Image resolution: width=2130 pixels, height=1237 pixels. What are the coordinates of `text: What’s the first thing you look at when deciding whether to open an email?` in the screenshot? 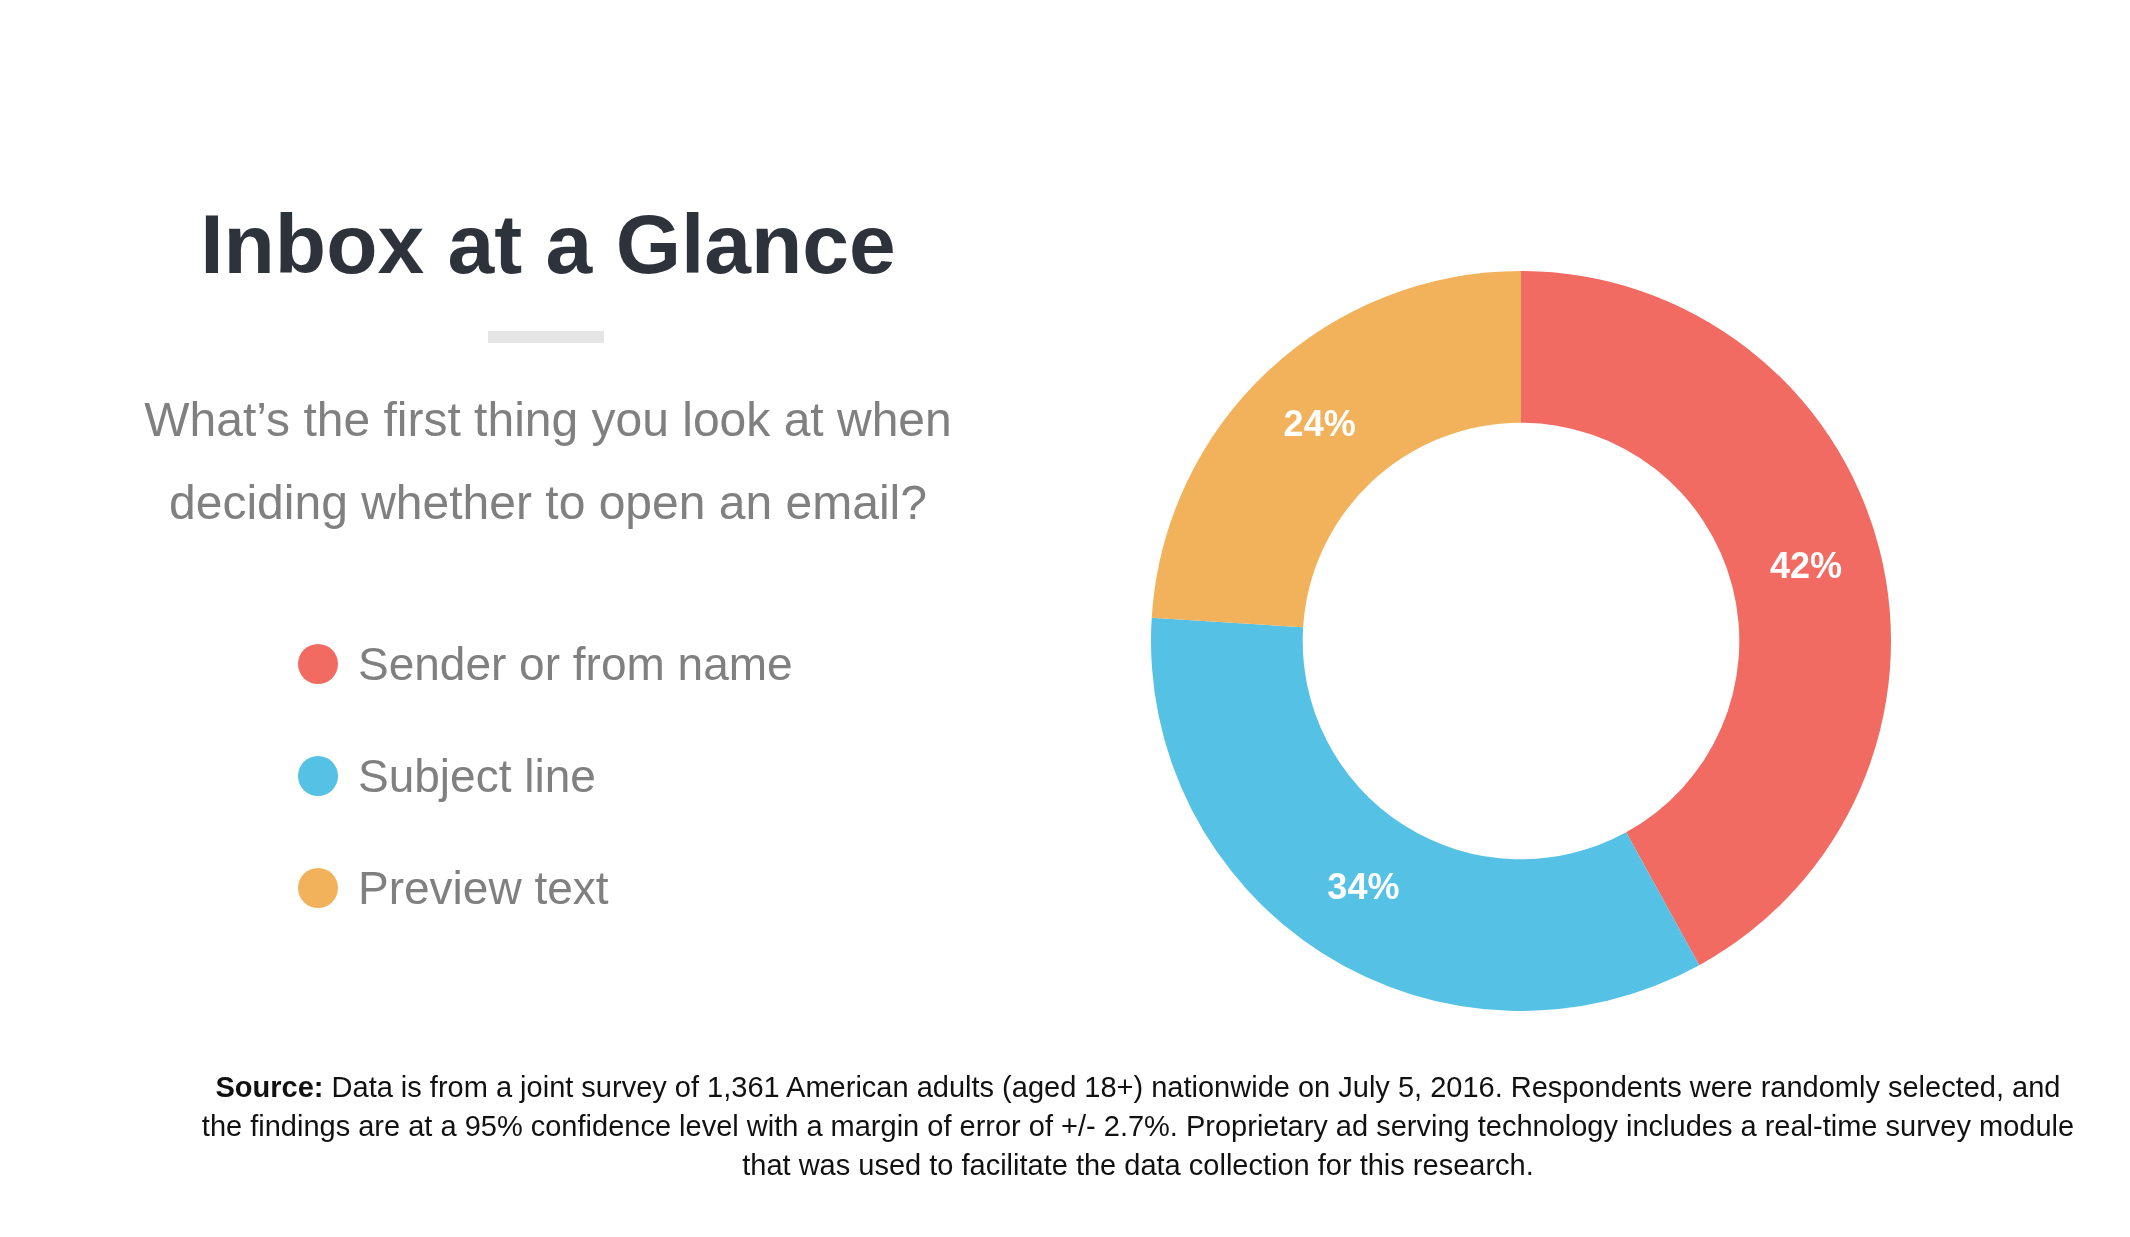 It's located at (548, 461).